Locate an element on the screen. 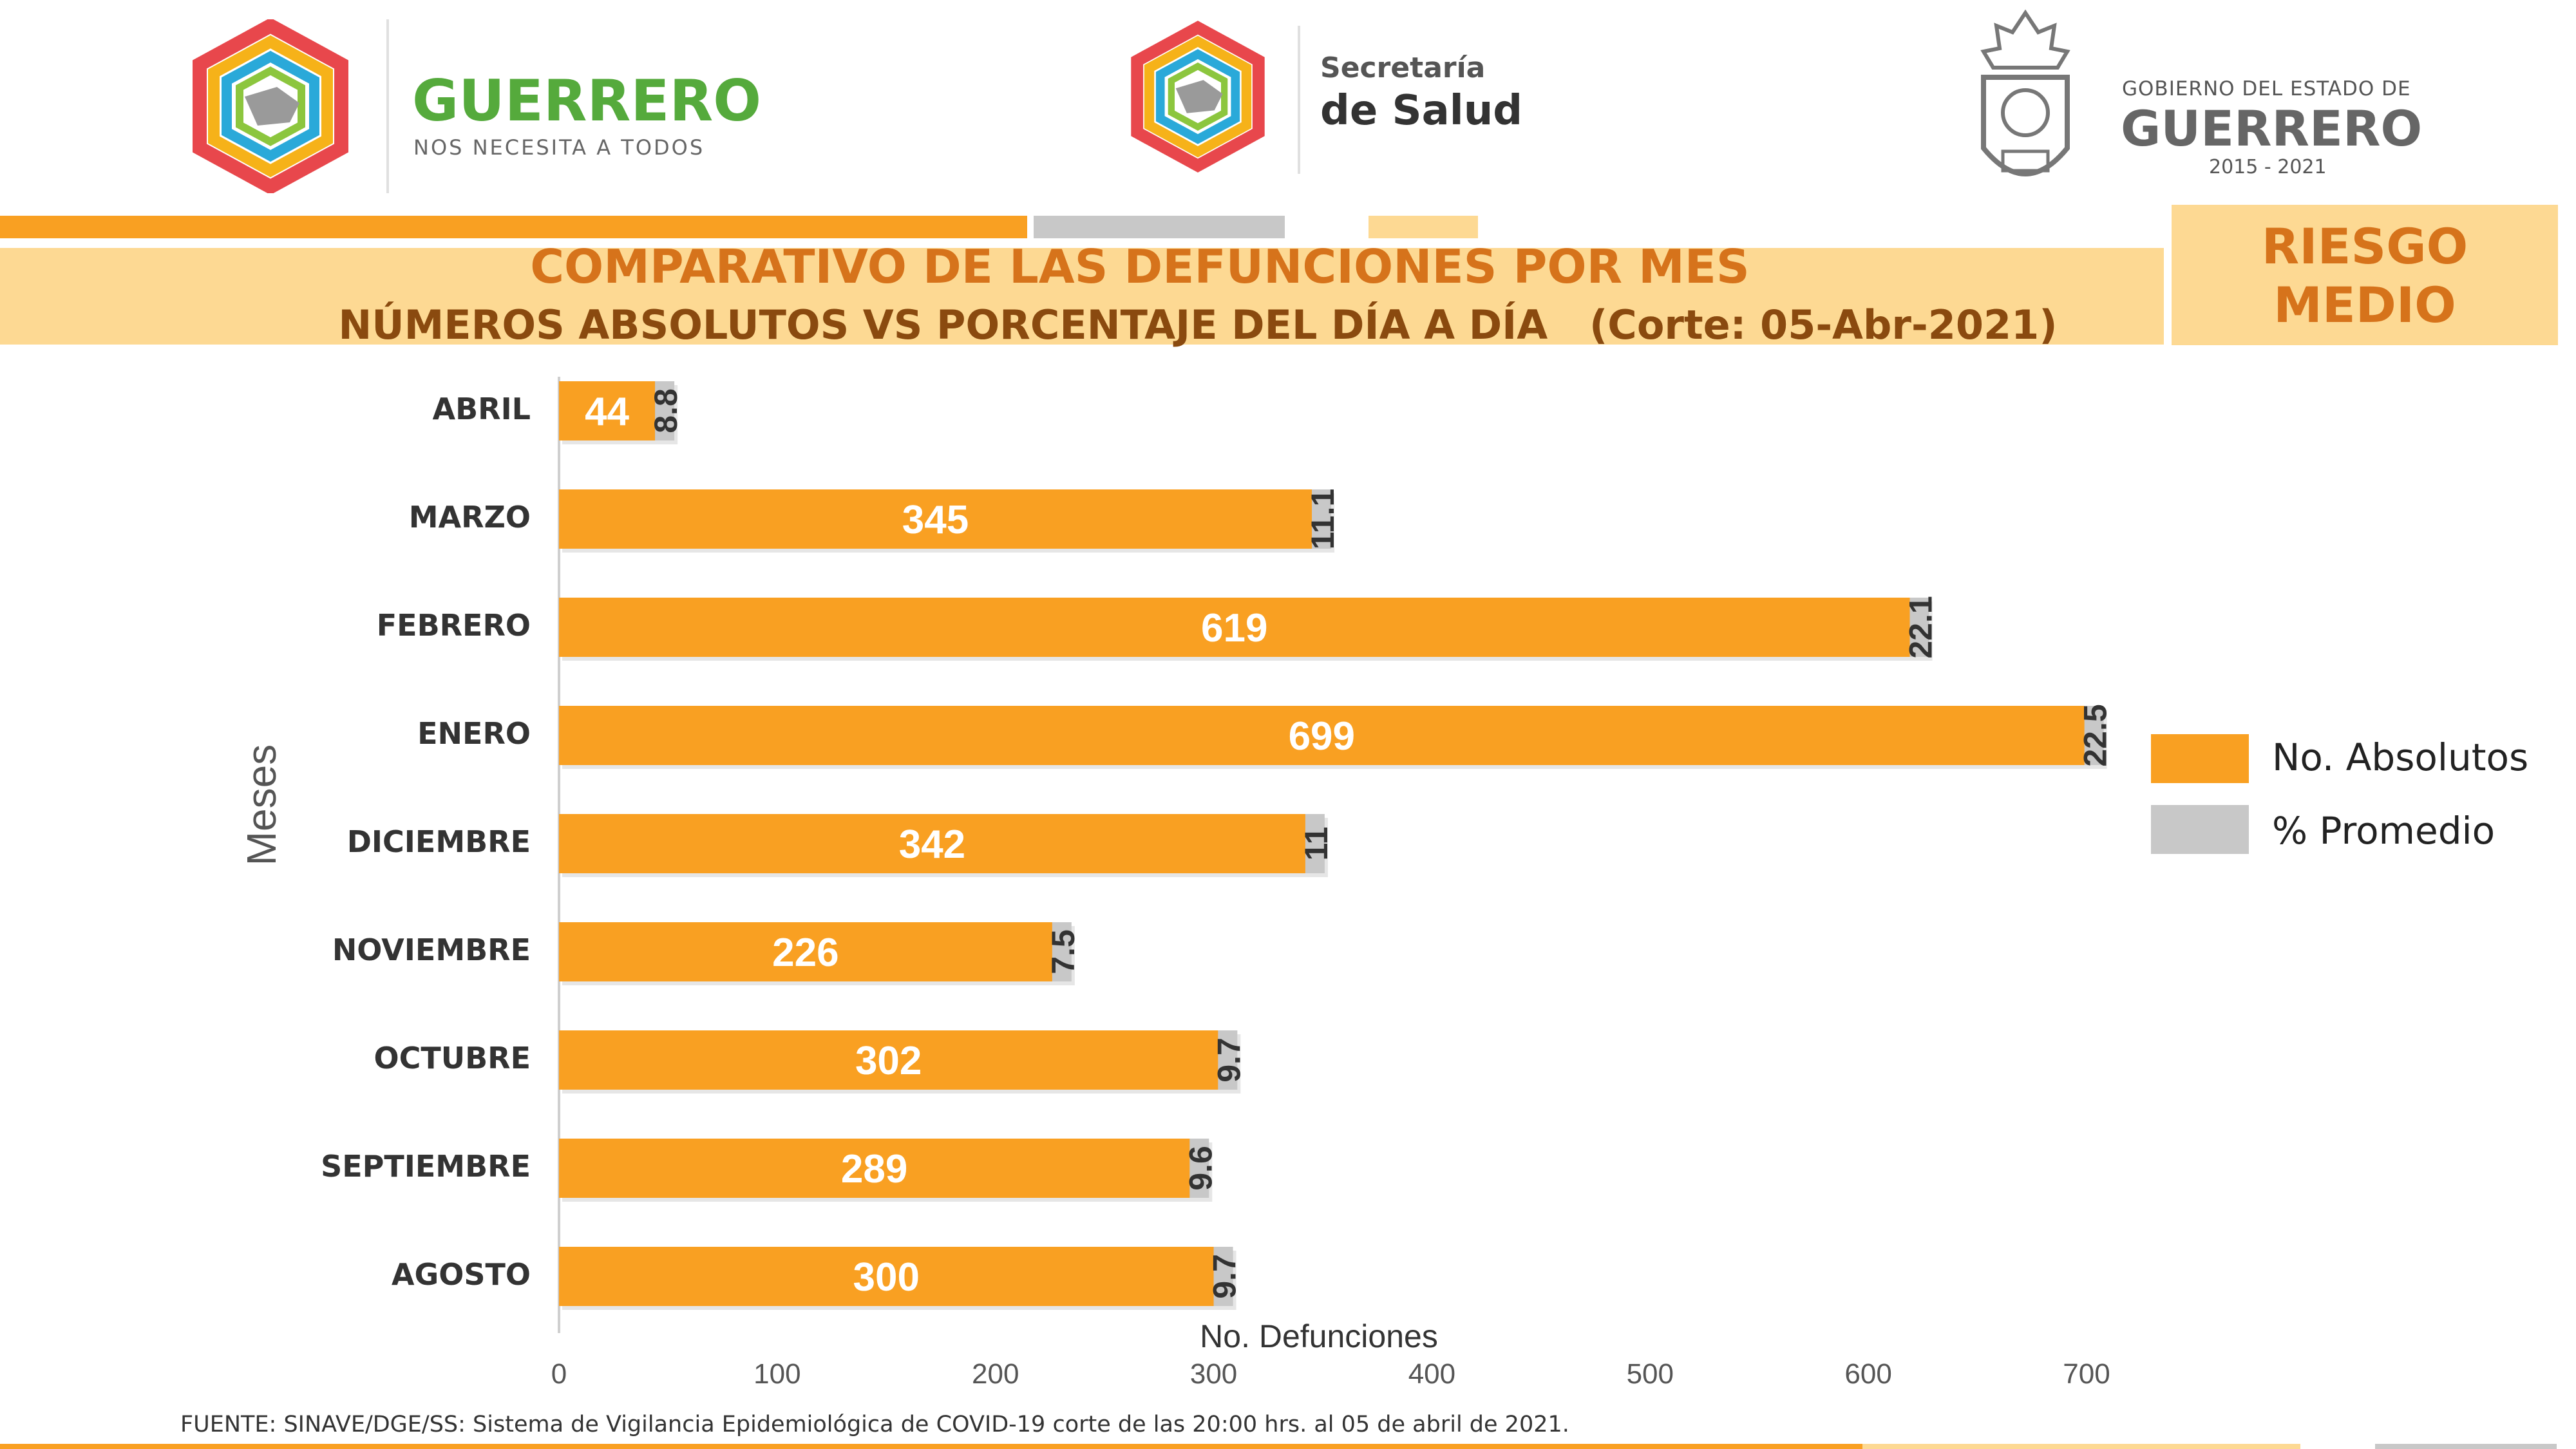 This screenshot has width=2576, height=1449. chart-title: COMPARATIVO DE LAS DEFUNCIONES POR MES is located at coordinates (1140, 267).